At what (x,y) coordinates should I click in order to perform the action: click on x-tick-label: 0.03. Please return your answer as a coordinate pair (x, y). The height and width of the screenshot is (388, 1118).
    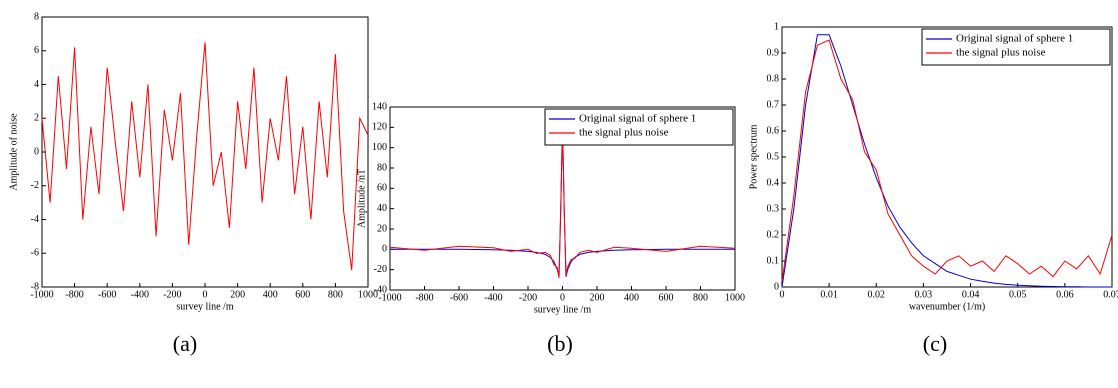
    Looking at the image, I should click on (924, 294).